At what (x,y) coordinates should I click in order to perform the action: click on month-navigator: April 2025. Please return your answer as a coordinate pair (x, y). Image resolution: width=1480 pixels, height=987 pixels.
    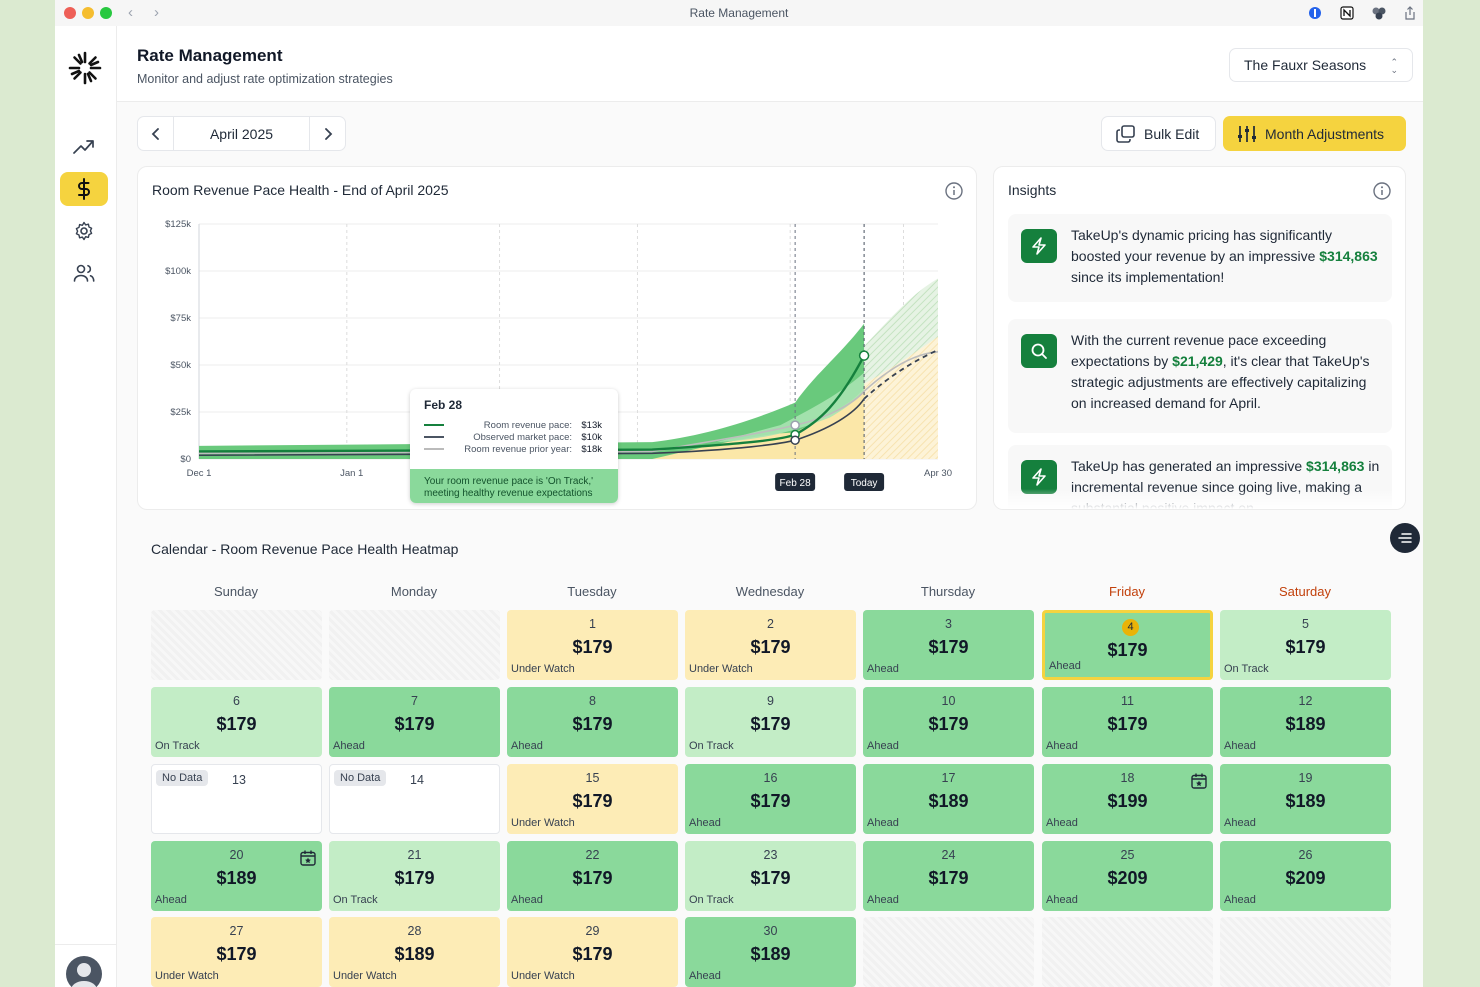
    Looking at the image, I should click on (241, 133).